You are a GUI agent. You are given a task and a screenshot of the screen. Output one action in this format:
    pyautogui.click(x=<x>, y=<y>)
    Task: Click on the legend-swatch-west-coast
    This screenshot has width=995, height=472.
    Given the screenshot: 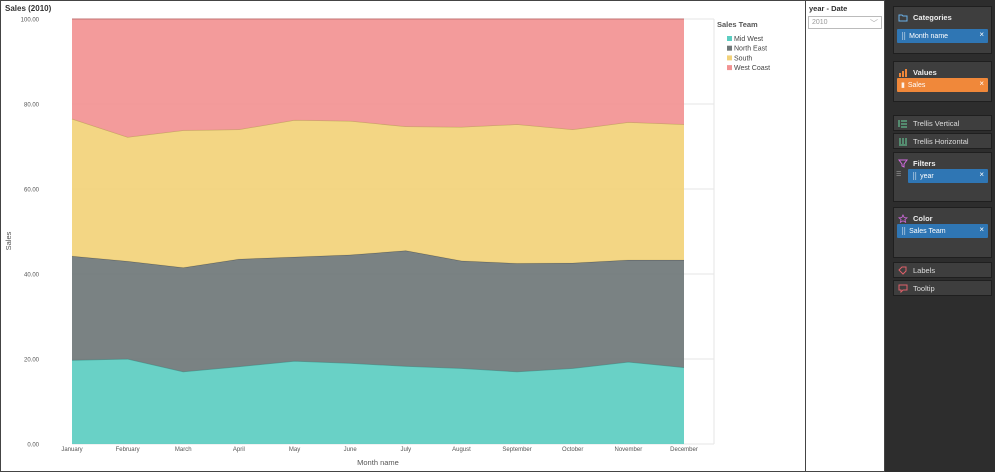 What is the action you would take?
    pyautogui.click(x=729, y=68)
    